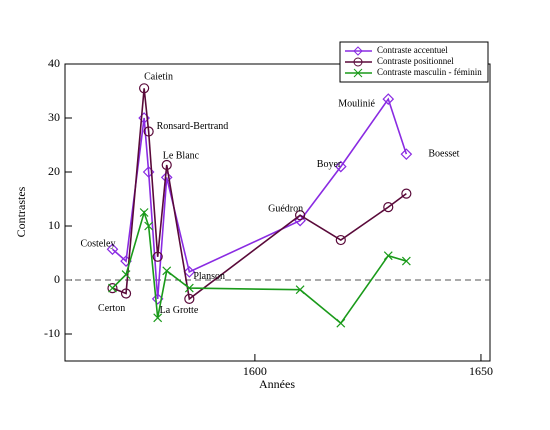 The image size is (550, 430). I want to click on point-label: Boyer, so click(329, 164).